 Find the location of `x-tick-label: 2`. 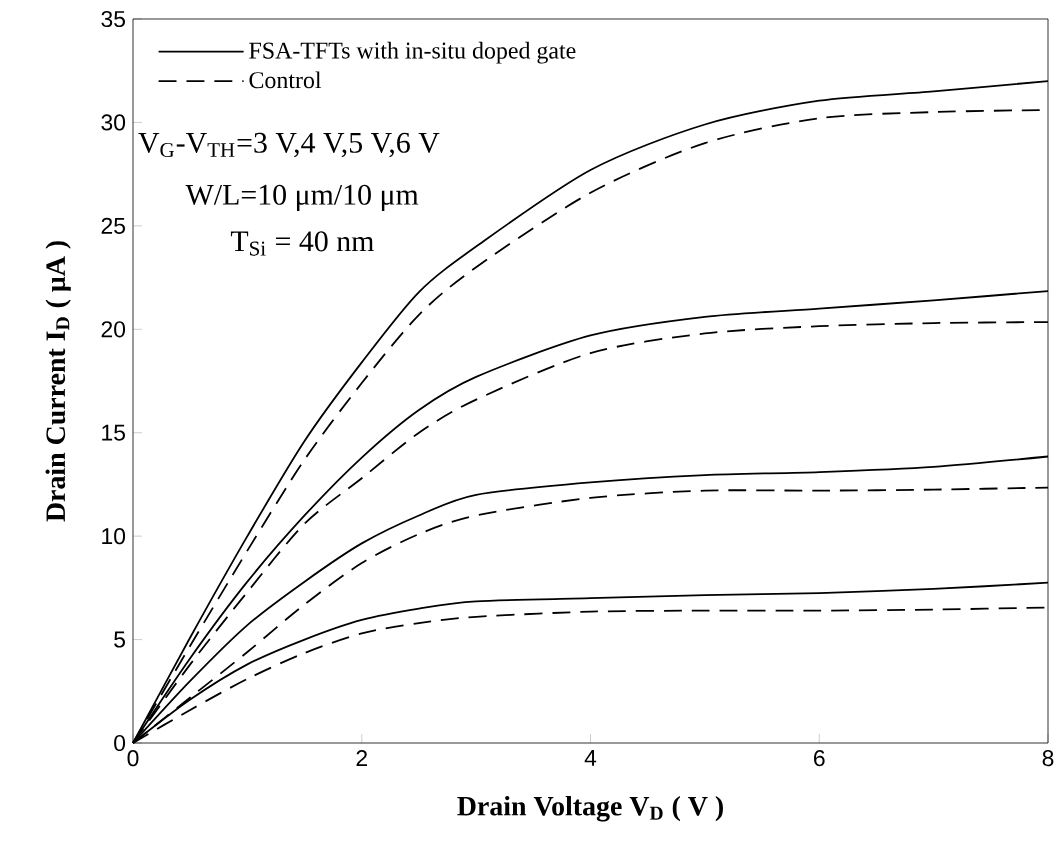

x-tick-label: 2 is located at coordinates (361, 758).